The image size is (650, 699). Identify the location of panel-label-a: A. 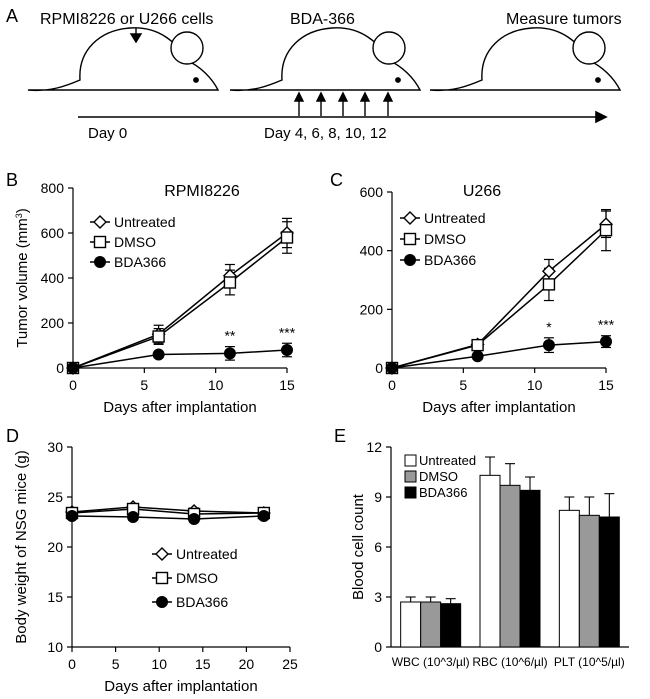
(12, 16).